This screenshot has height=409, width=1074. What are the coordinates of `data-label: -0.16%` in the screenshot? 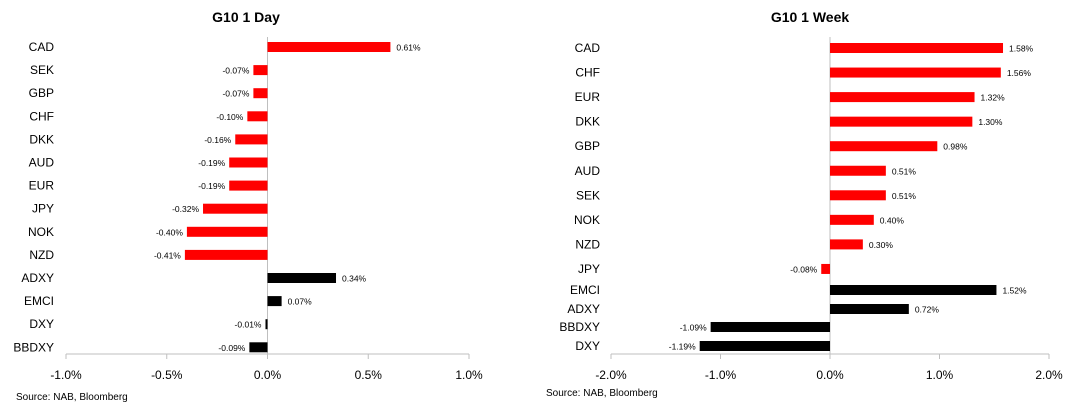 It's located at (217, 140).